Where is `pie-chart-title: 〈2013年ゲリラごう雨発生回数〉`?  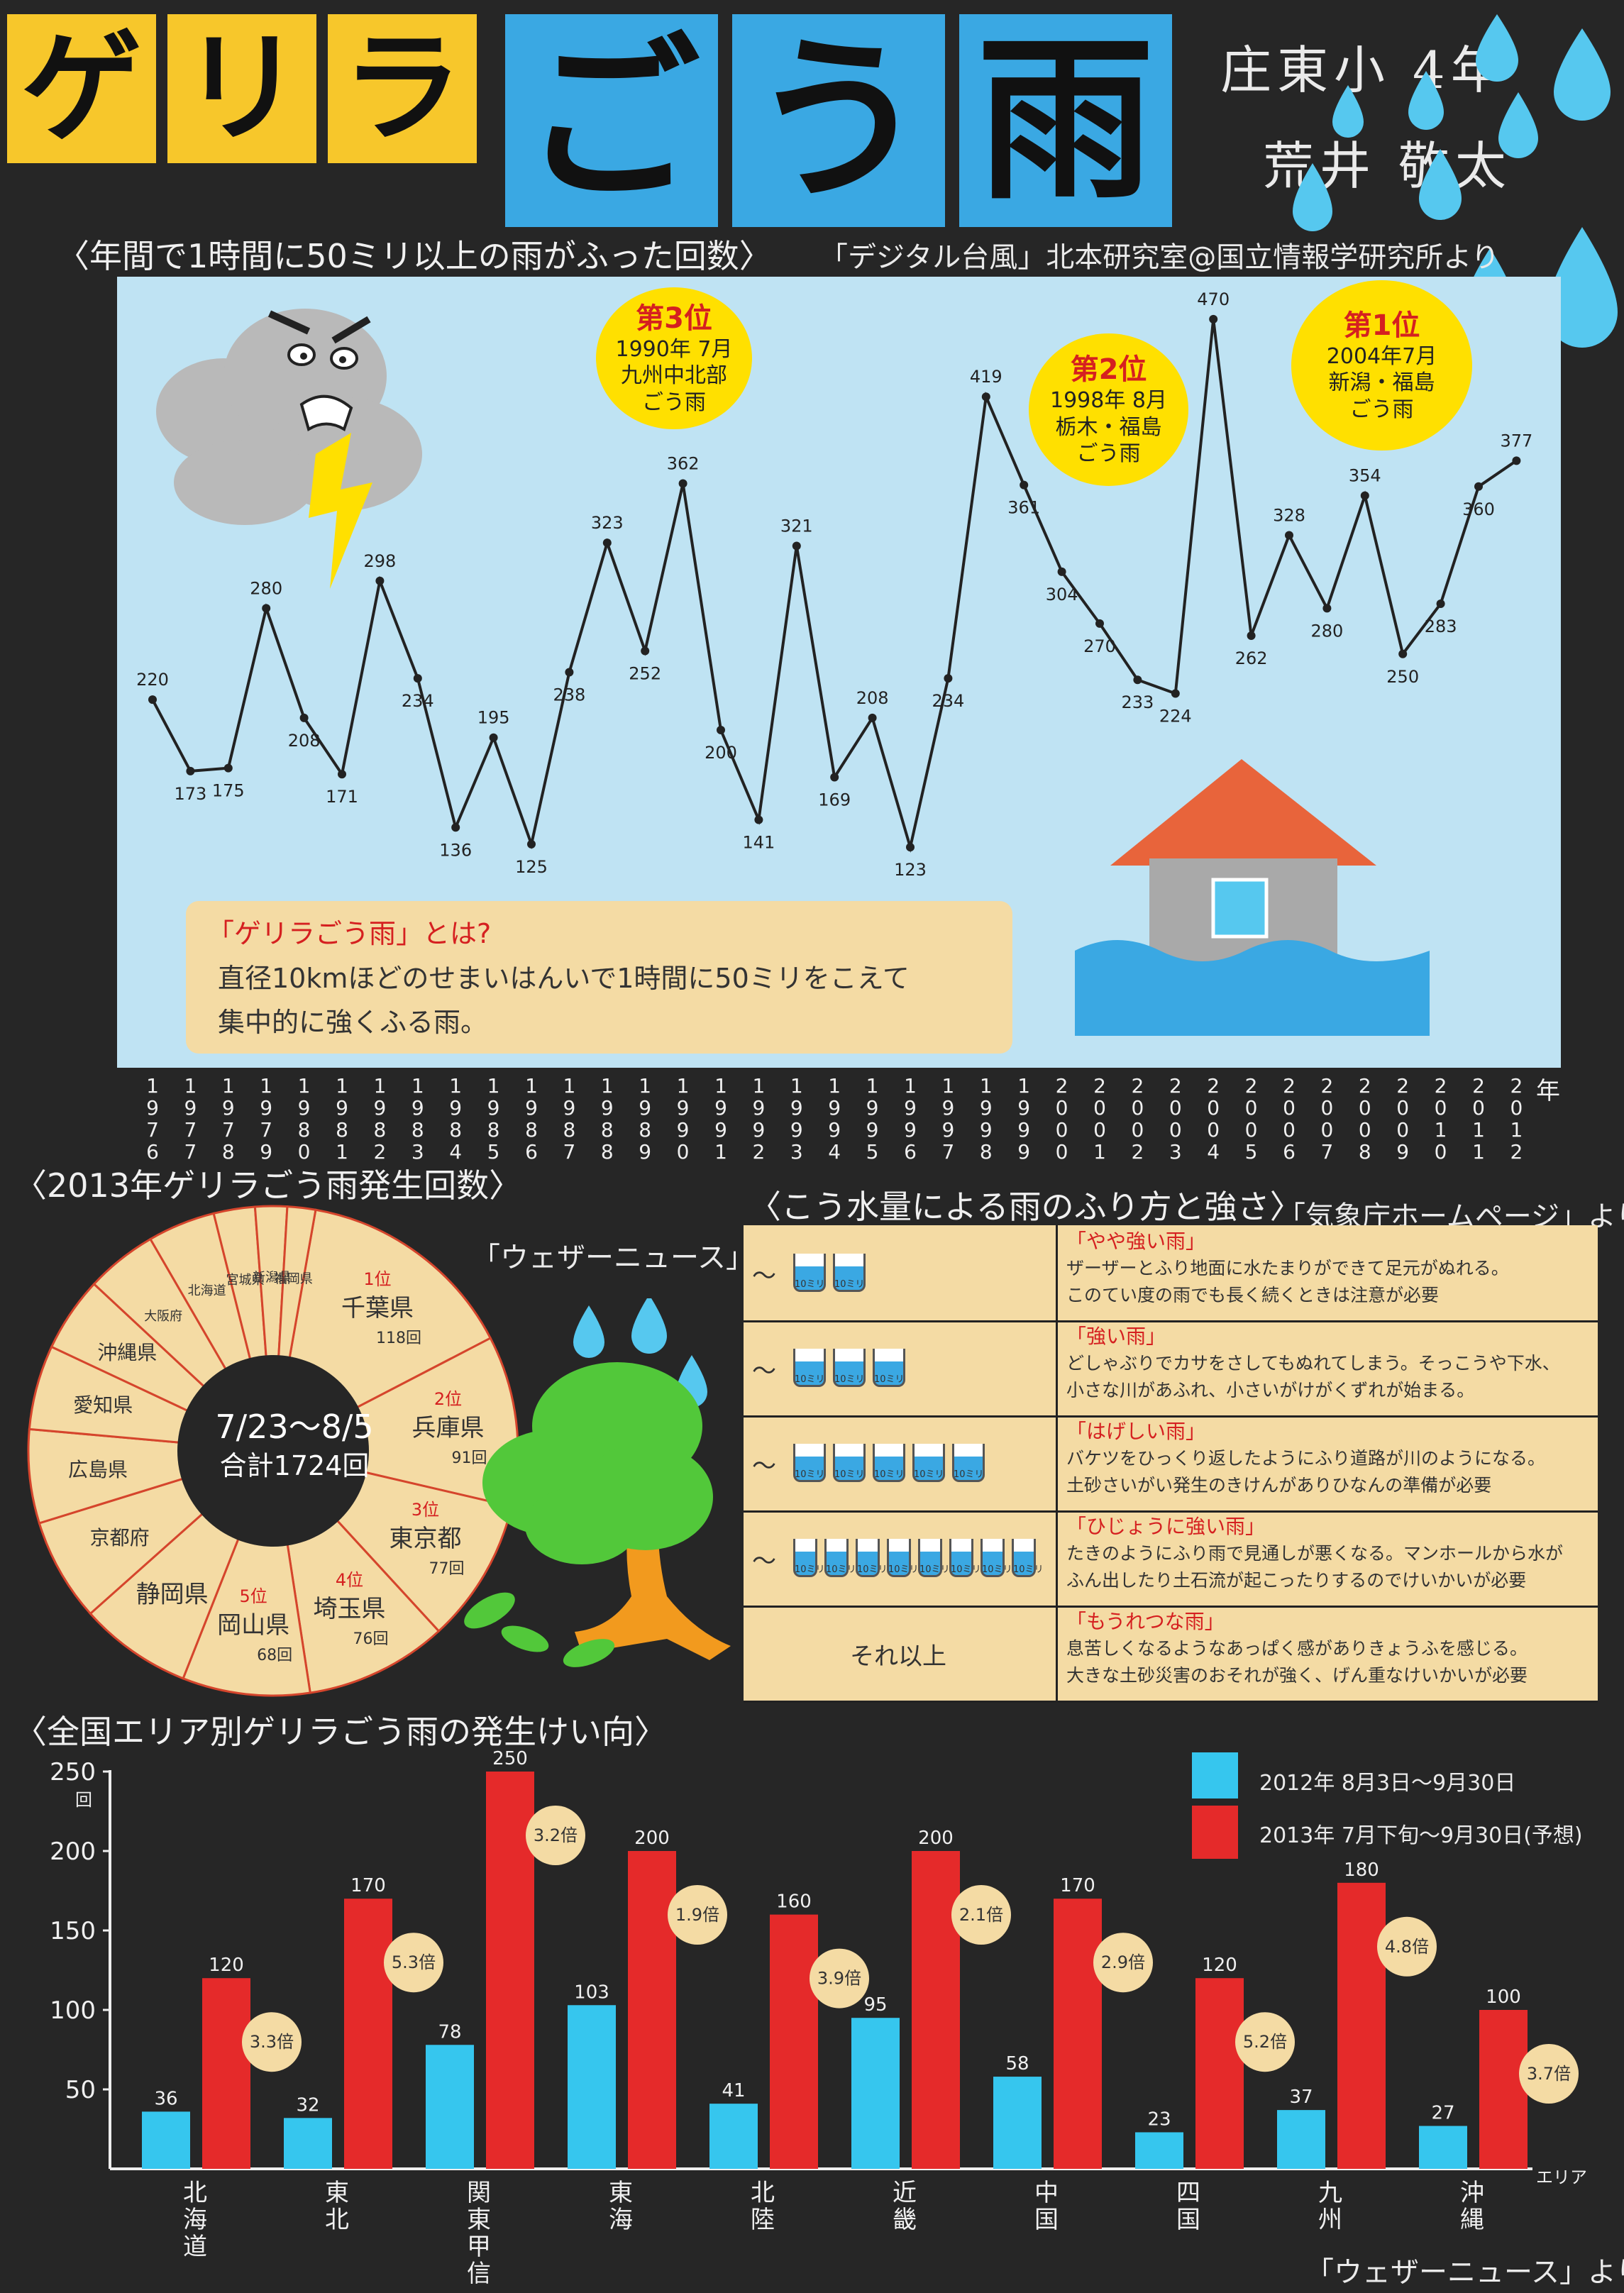 pie-chart-title: 〈2013年ゲリラごう雨発生回数〉 is located at coordinates (268, 1186).